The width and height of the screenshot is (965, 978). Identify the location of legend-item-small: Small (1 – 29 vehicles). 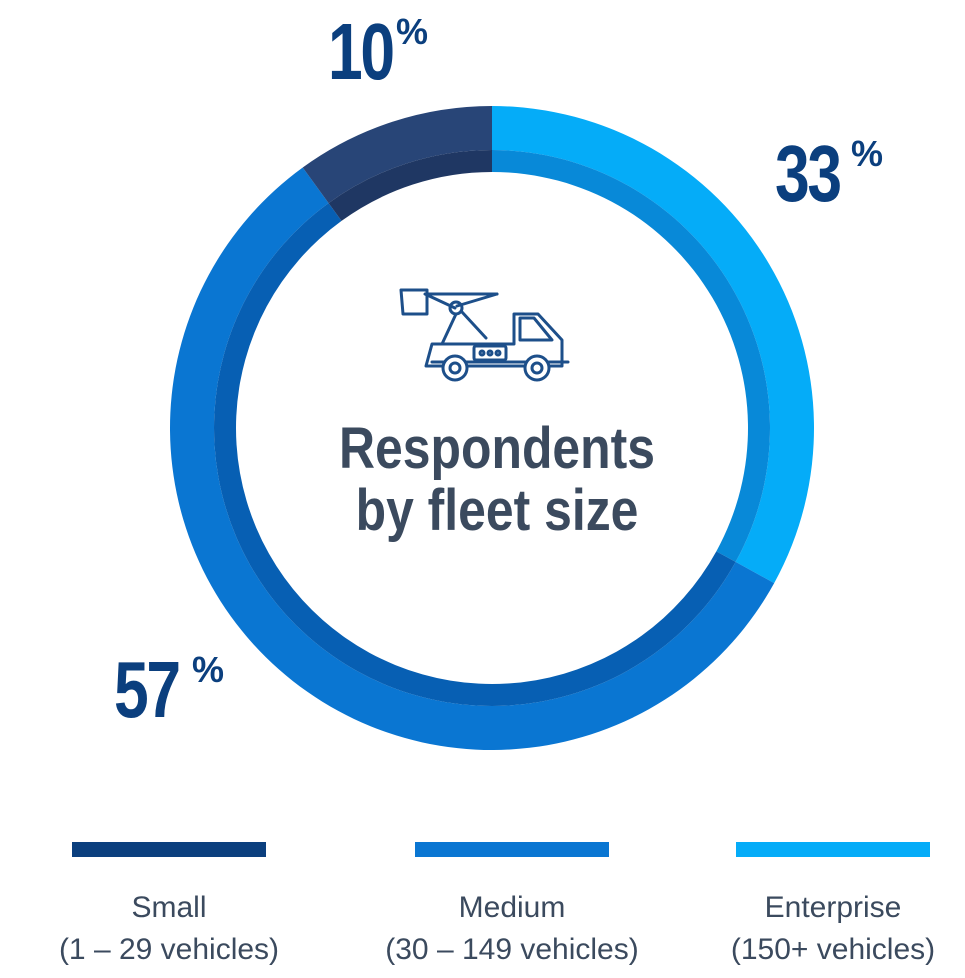
(169, 906).